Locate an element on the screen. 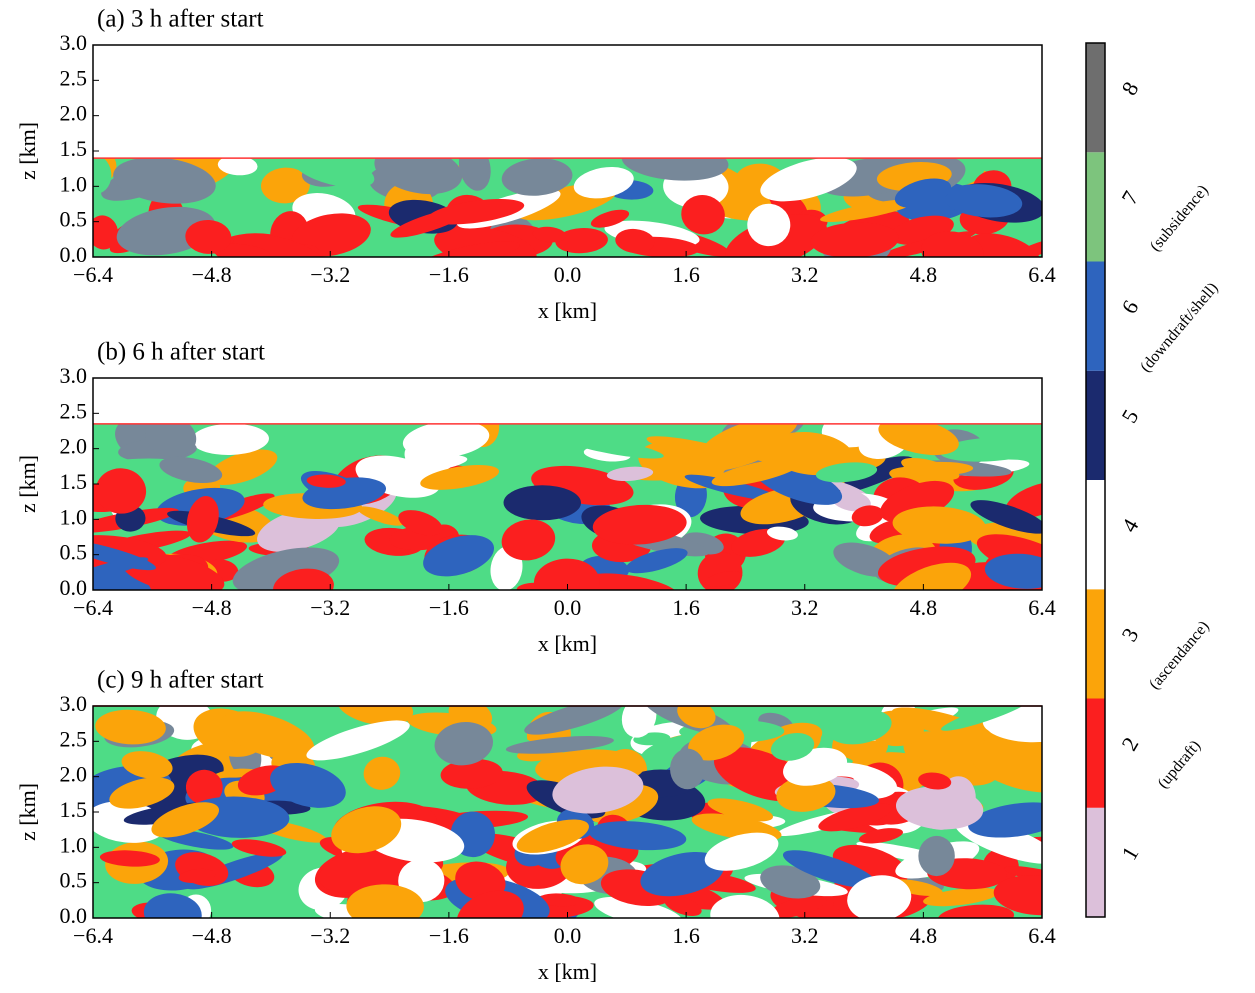 Image resolution: width=1255 pixels, height=993 pixels. colorbar-frame is located at coordinates (1095, 480).